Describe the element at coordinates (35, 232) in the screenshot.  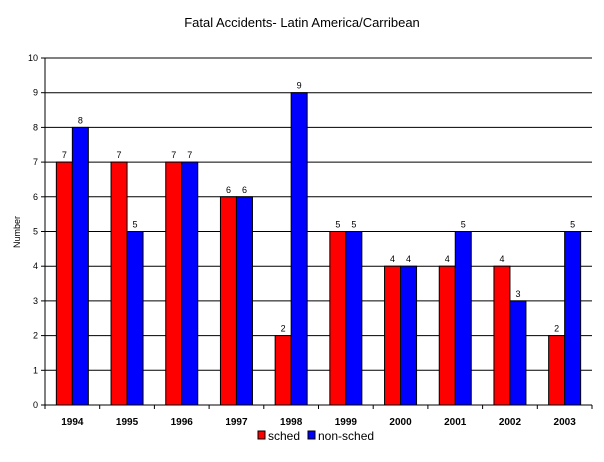
I see `y-tick-label: 5` at that location.